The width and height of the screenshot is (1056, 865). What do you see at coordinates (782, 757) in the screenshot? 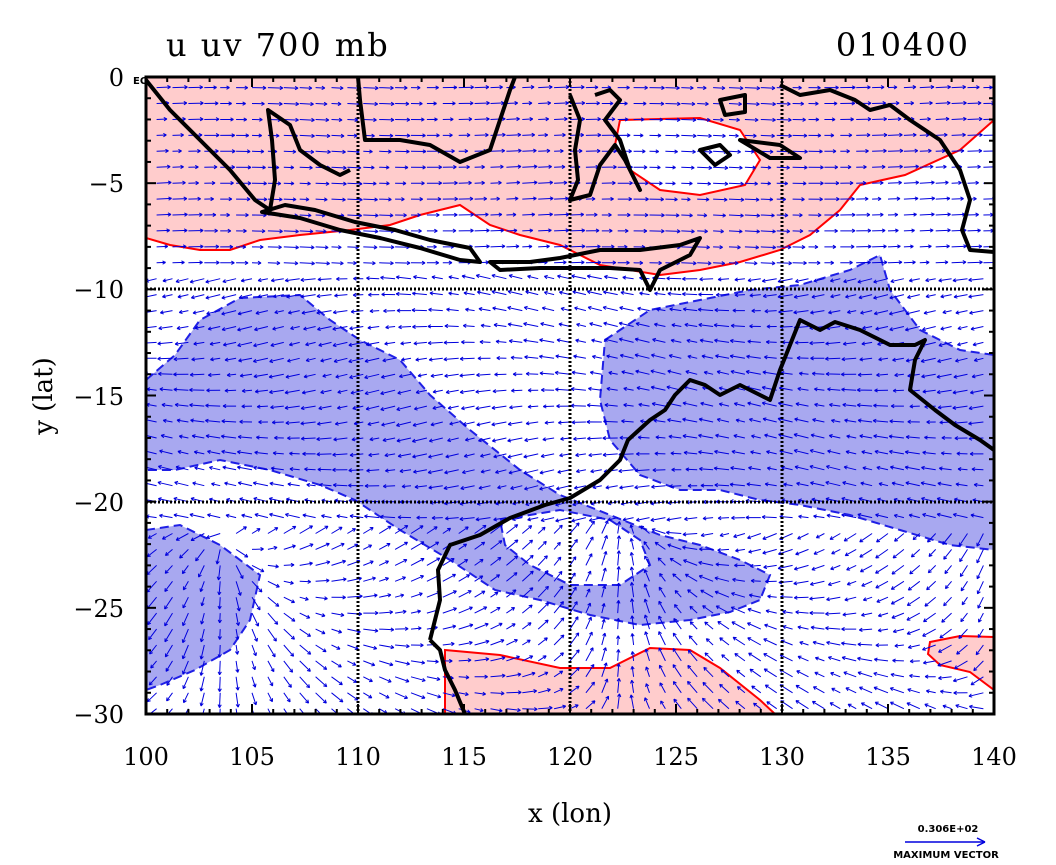
I see `x-tick-label: 130` at bounding box center [782, 757].